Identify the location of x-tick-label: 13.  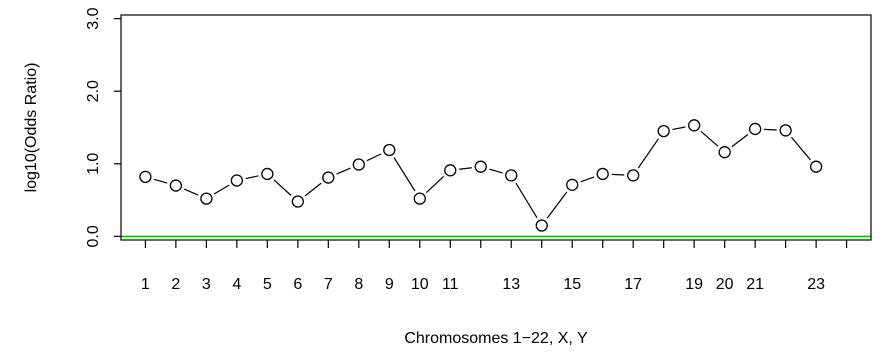
(511, 284).